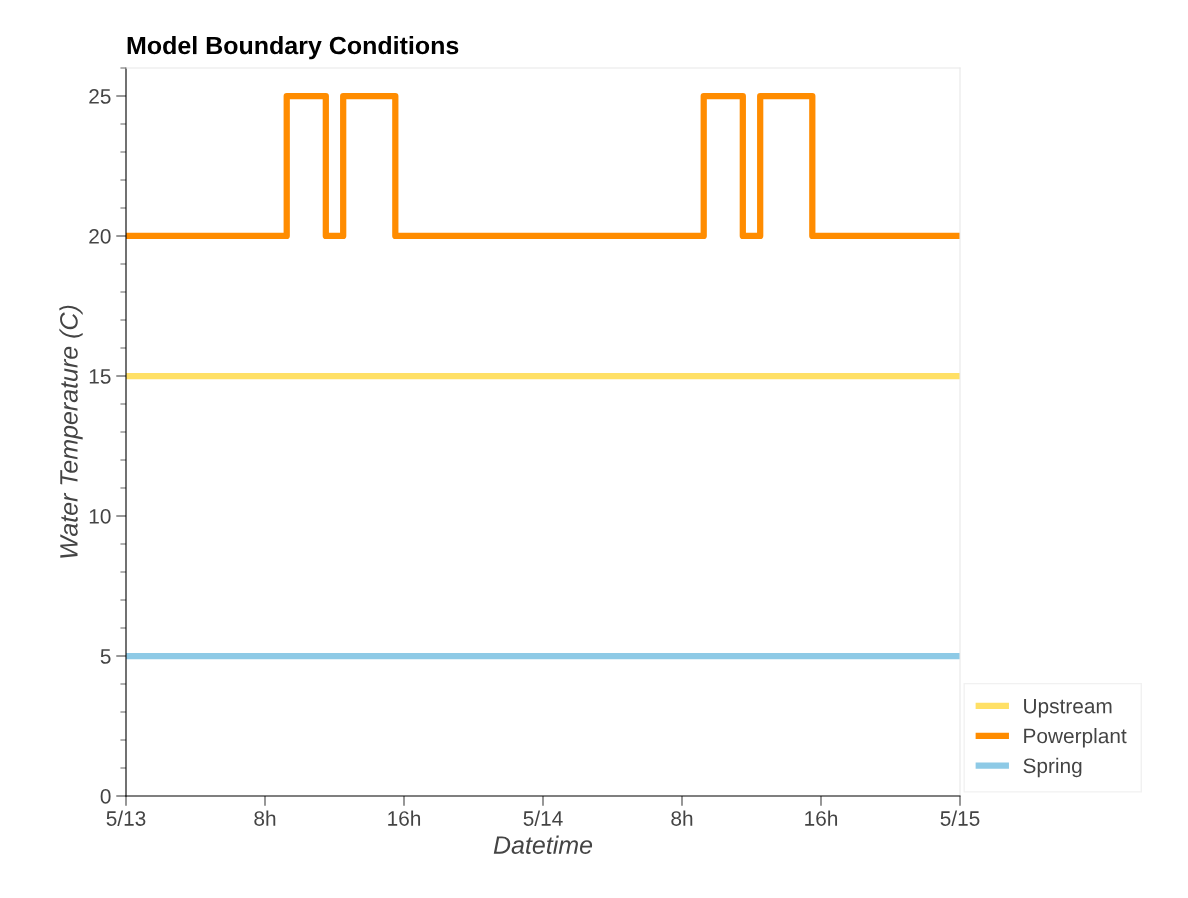  Describe the element at coordinates (105, 796) in the screenshot. I see `y-tick-label: 0` at that location.